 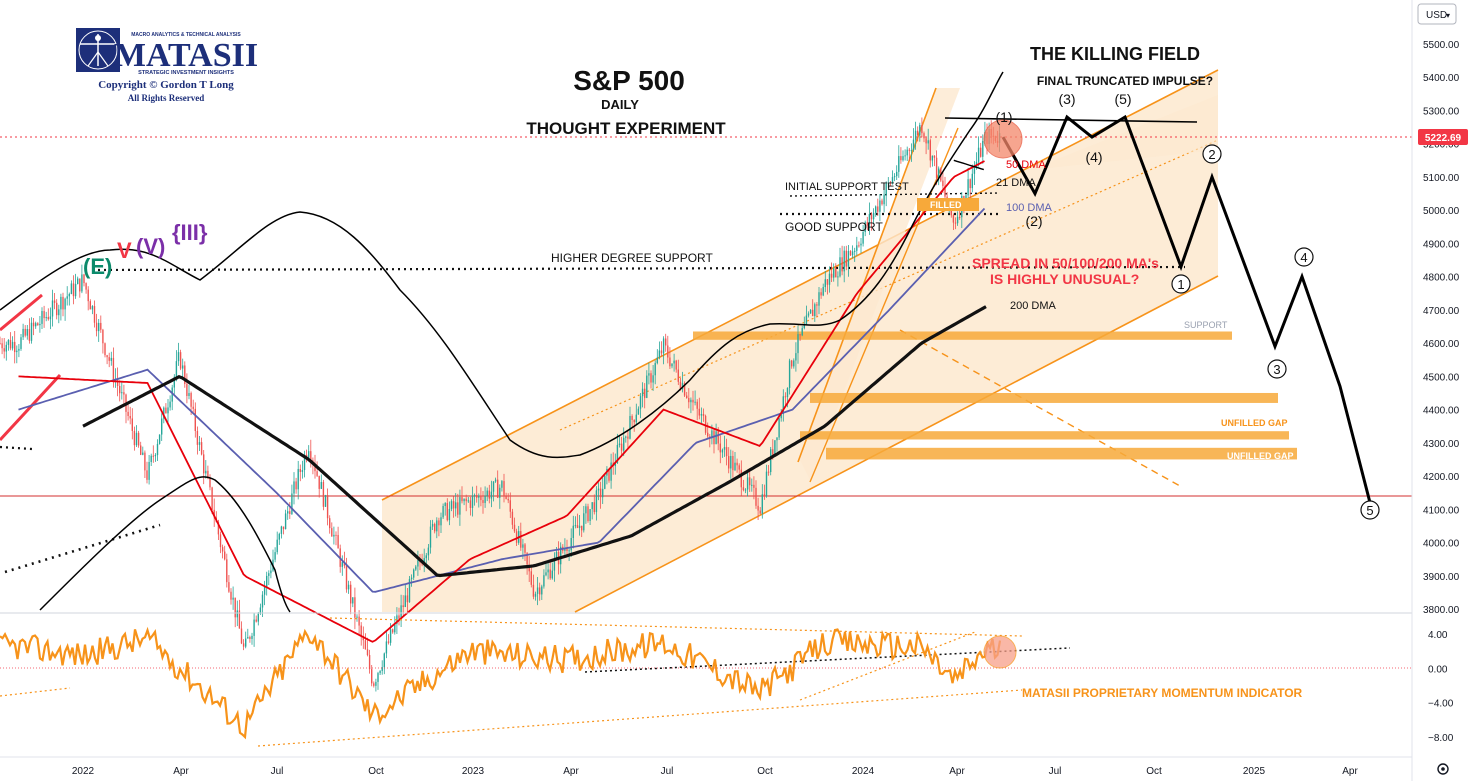 I want to click on momentum-tick-label: 4.00, so click(x=1438, y=635).